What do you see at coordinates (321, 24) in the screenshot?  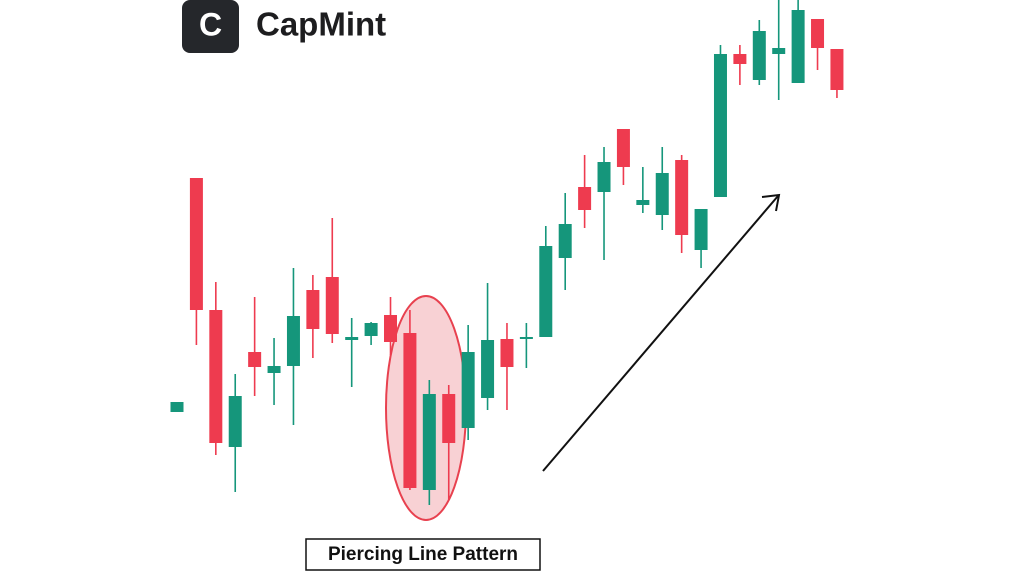 I see `logo-text: CapMint` at bounding box center [321, 24].